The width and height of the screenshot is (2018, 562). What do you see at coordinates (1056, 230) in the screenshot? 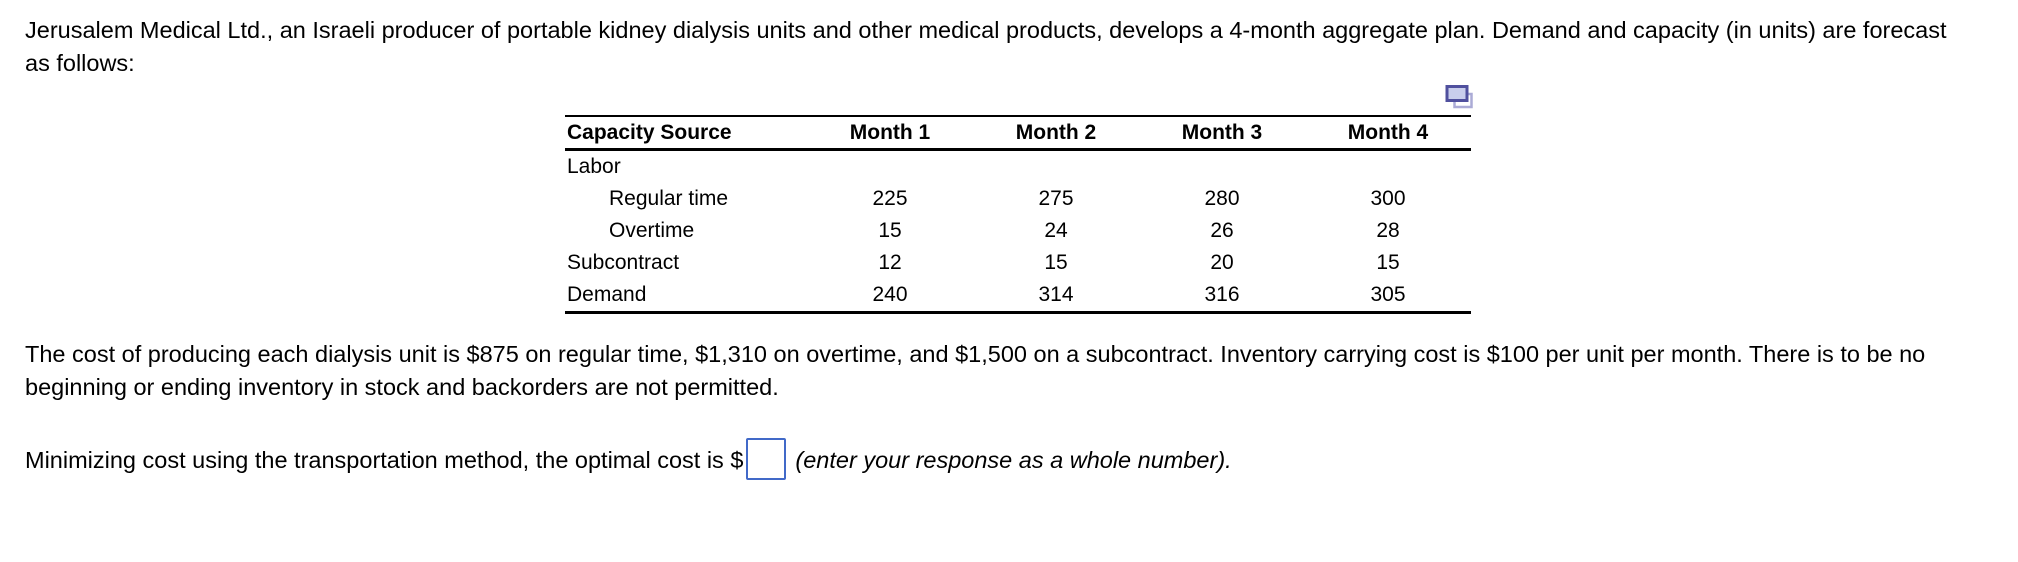
I see `cell-value: 24` at bounding box center [1056, 230].